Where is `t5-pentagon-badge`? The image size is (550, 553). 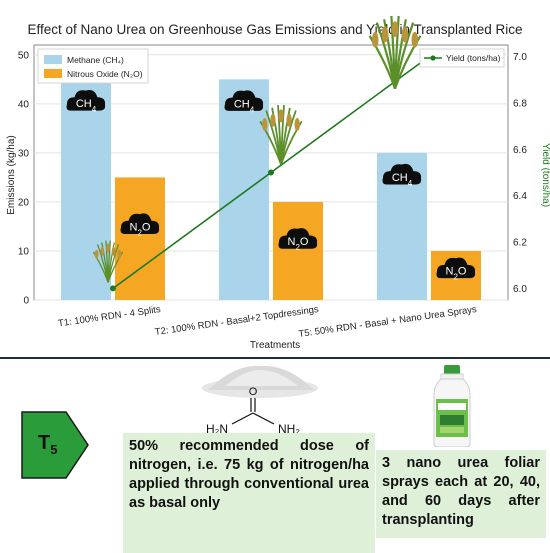 t5-pentagon-badge is located at coordinates (55, 445).